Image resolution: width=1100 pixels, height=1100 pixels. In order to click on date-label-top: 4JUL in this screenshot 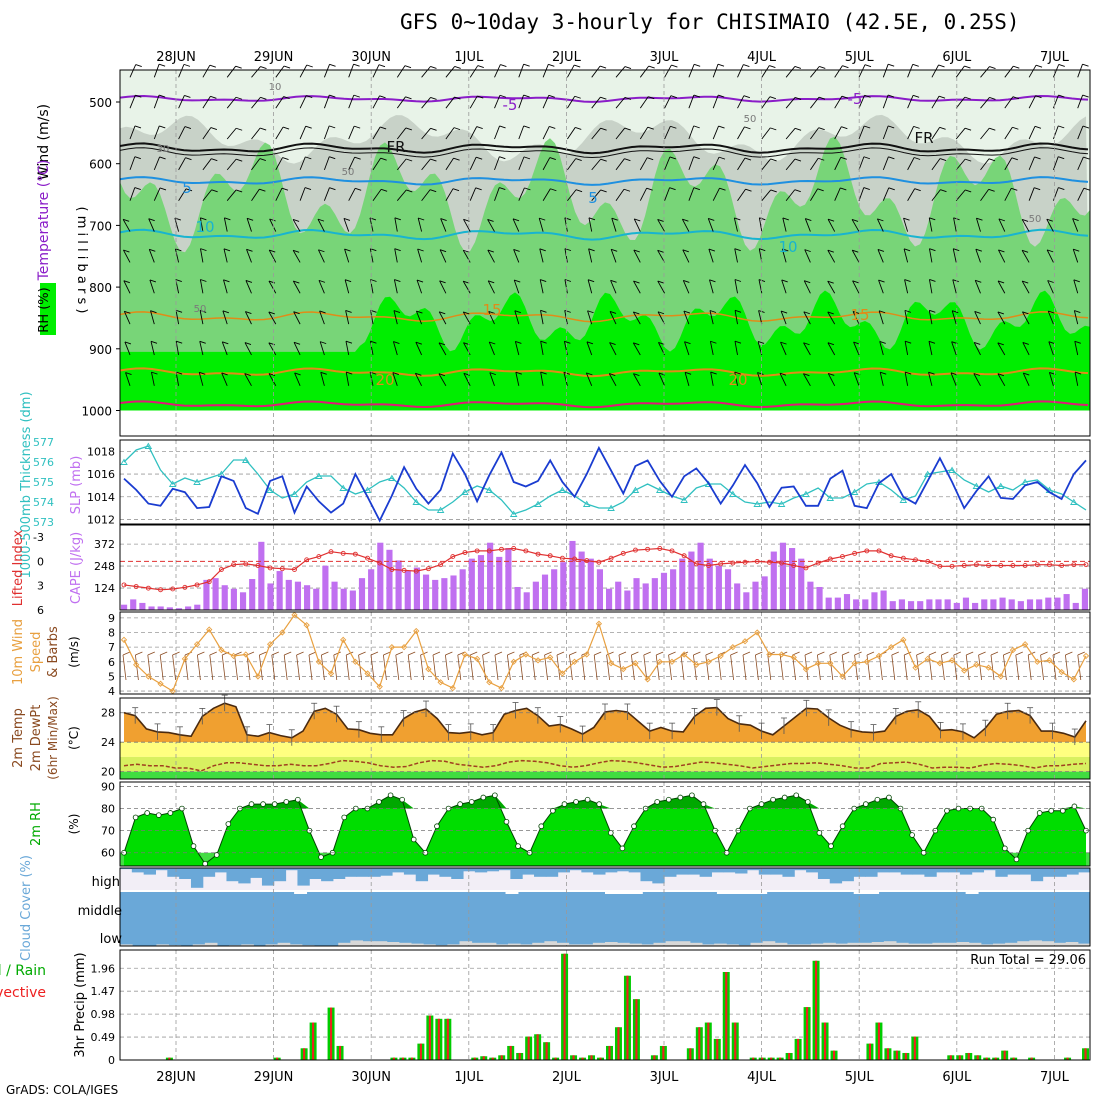, I will do `click(762, 57)`.